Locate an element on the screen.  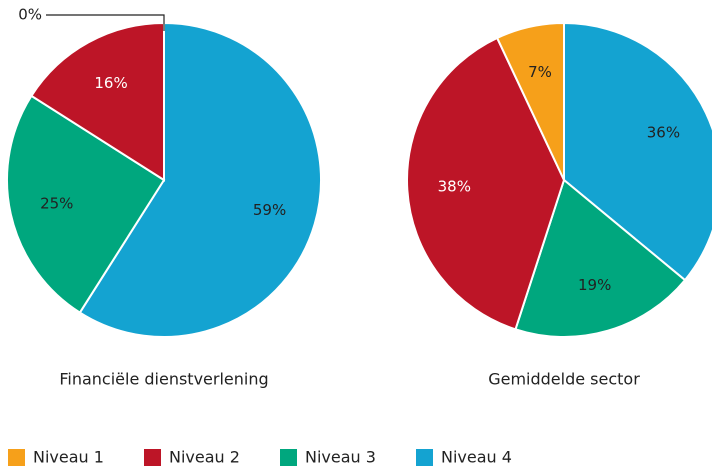
data-label: 7% is located at coordinates (540, 72).